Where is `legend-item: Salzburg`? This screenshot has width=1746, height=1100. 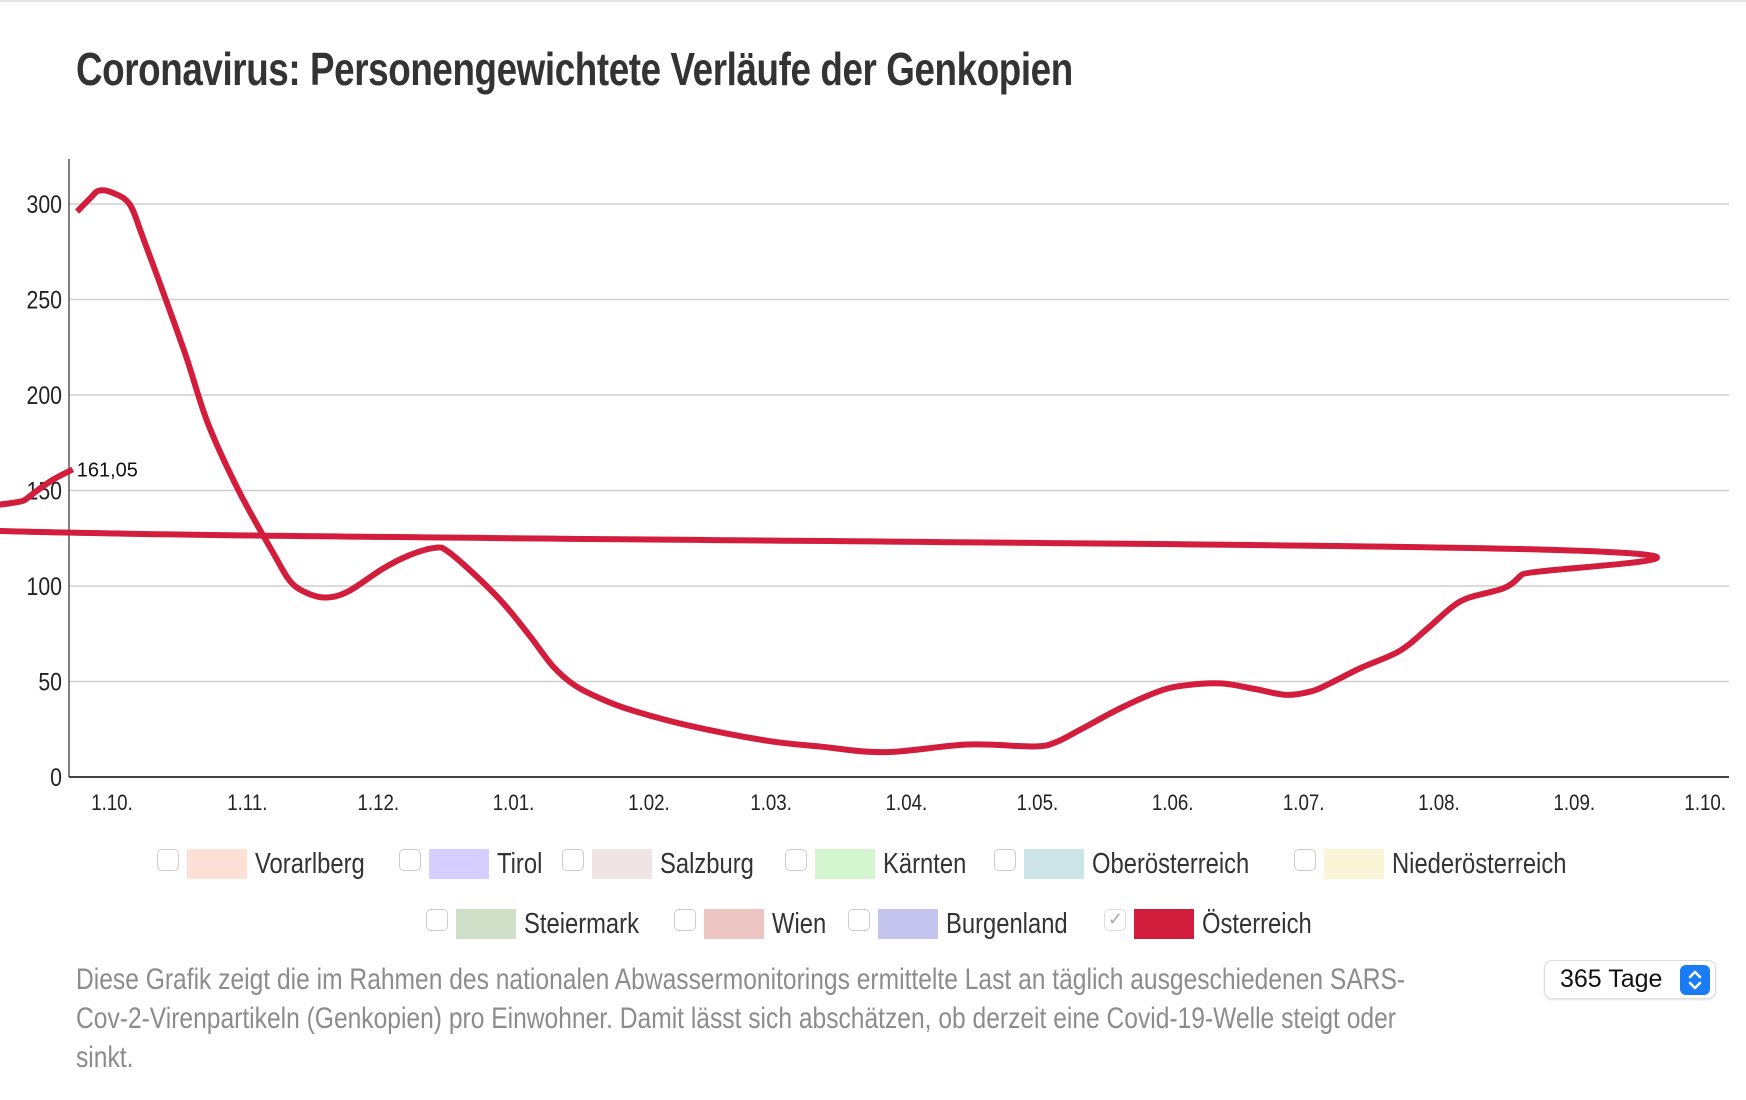 legend-item: Salzburg is located at coordinates (658, 863).